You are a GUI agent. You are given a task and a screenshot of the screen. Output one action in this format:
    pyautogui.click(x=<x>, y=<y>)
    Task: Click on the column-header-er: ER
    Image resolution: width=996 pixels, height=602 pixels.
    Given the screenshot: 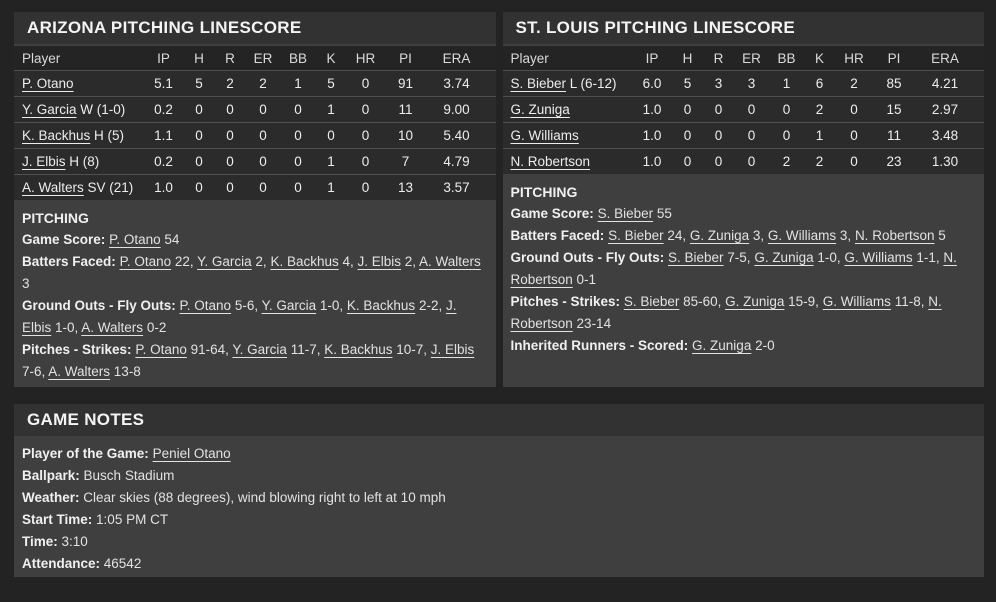 What is the action you would take?
    pyautogui.click(x=751, y=58)
    